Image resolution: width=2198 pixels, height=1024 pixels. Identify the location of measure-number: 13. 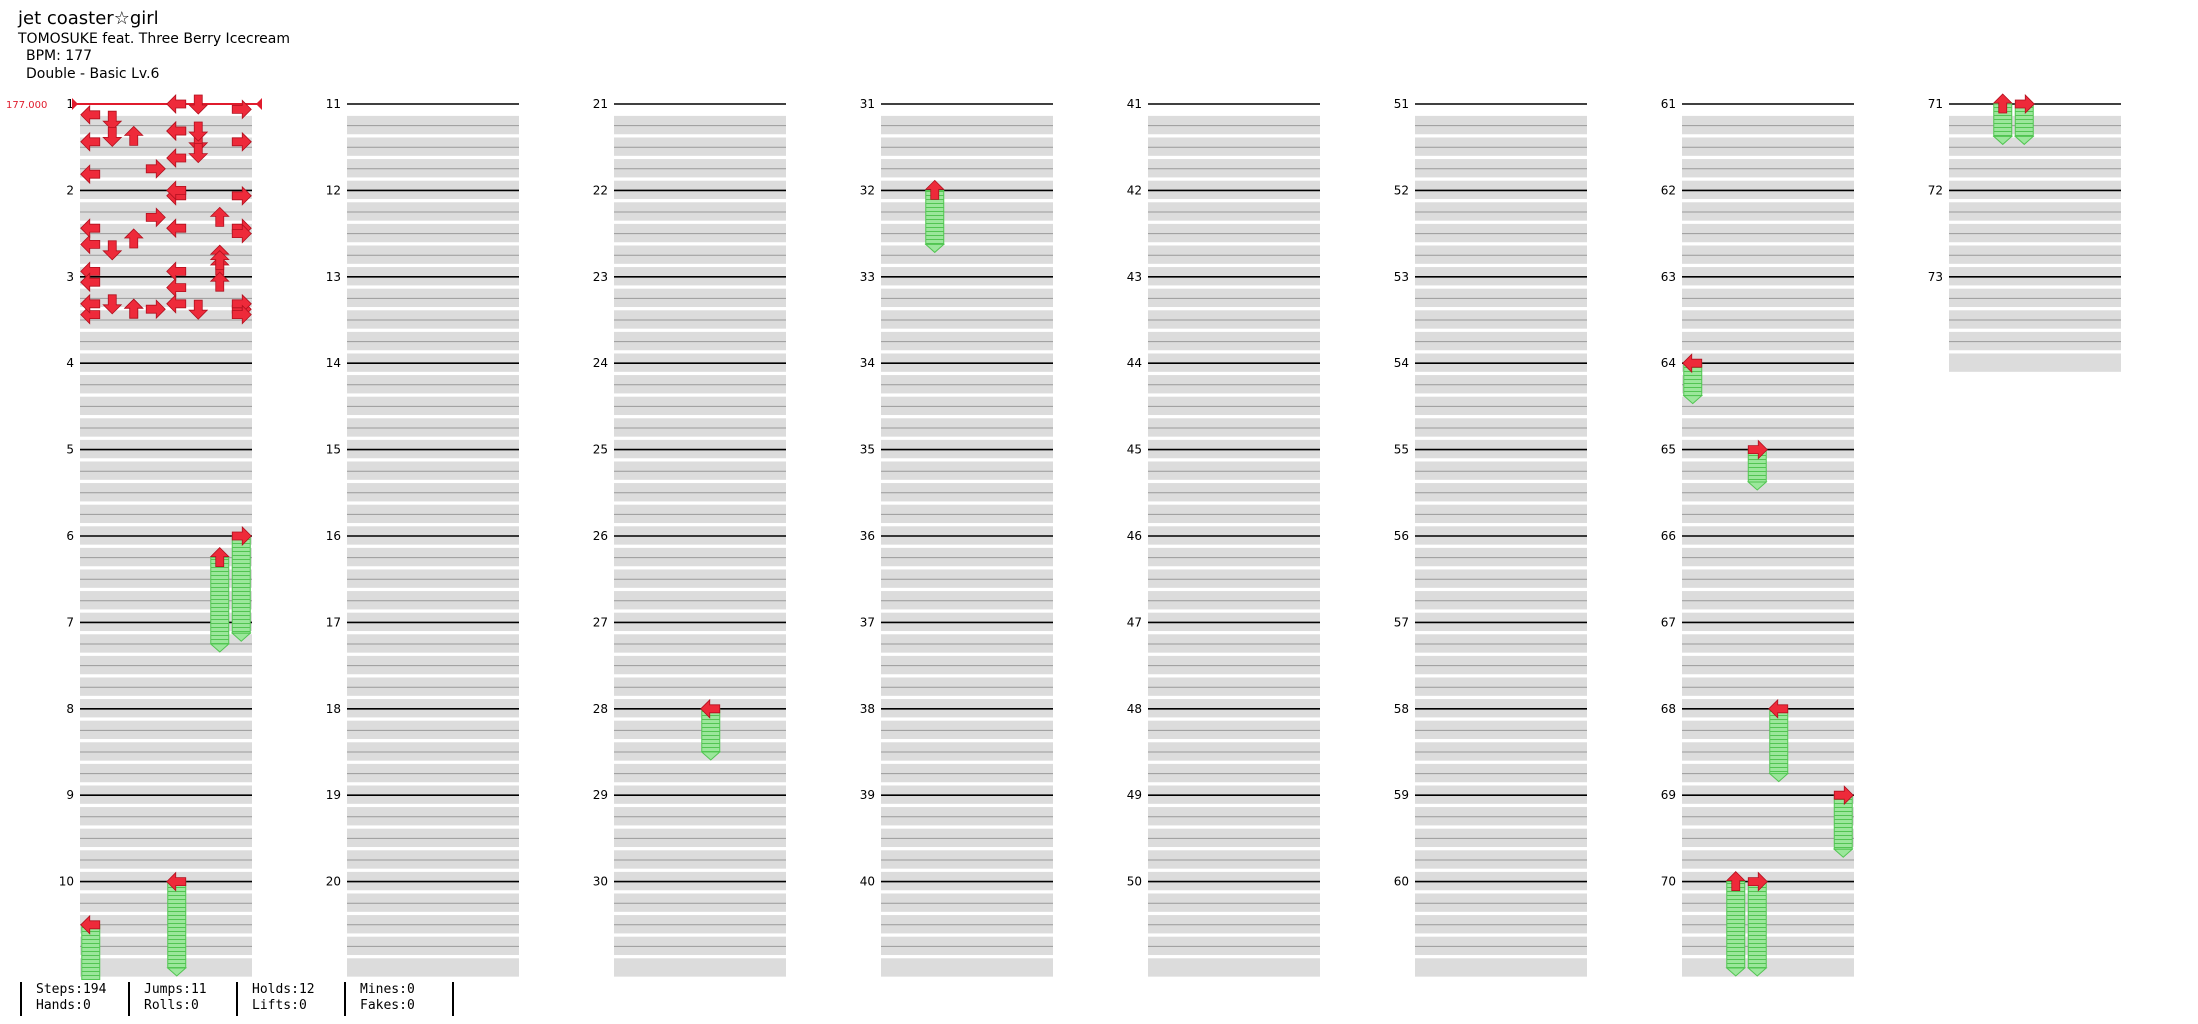
(333, 277).